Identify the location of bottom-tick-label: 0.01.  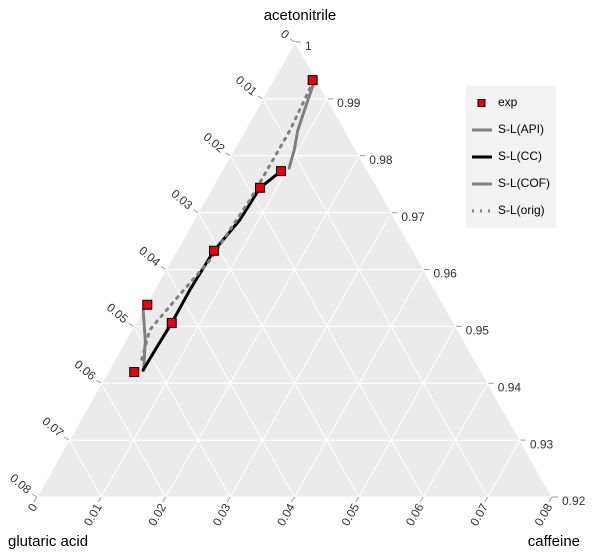
(93, 515).